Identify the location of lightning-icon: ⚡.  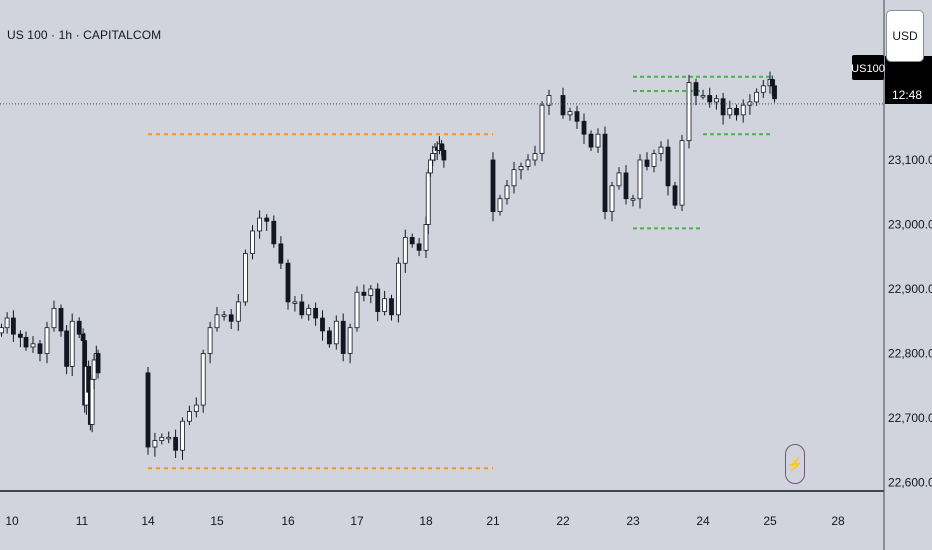
(795, 464).